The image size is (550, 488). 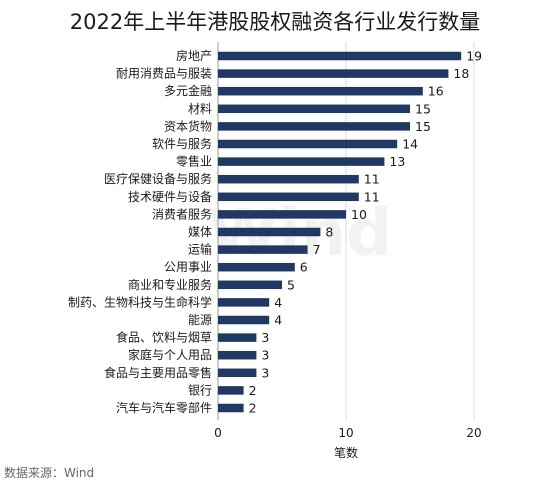 What do you see at coordinates (359, 214) in the screenshot?
I see `value-label: 10` at bounding box center [359, 214].